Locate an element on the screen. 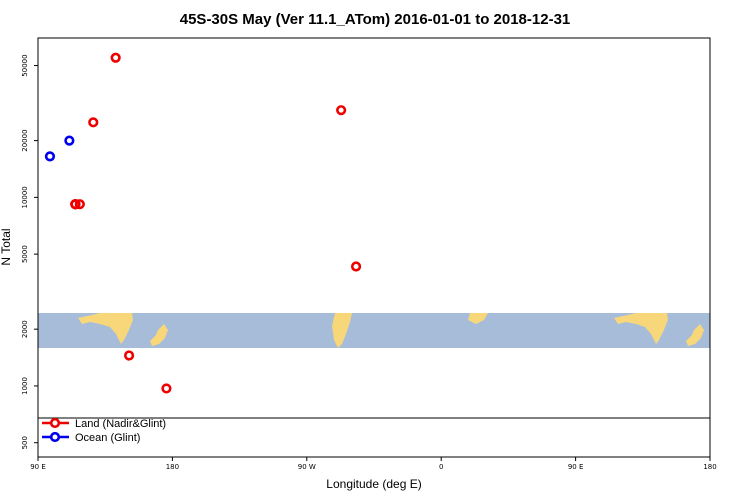  legend-marker-land is located at coordinates (55, 423).